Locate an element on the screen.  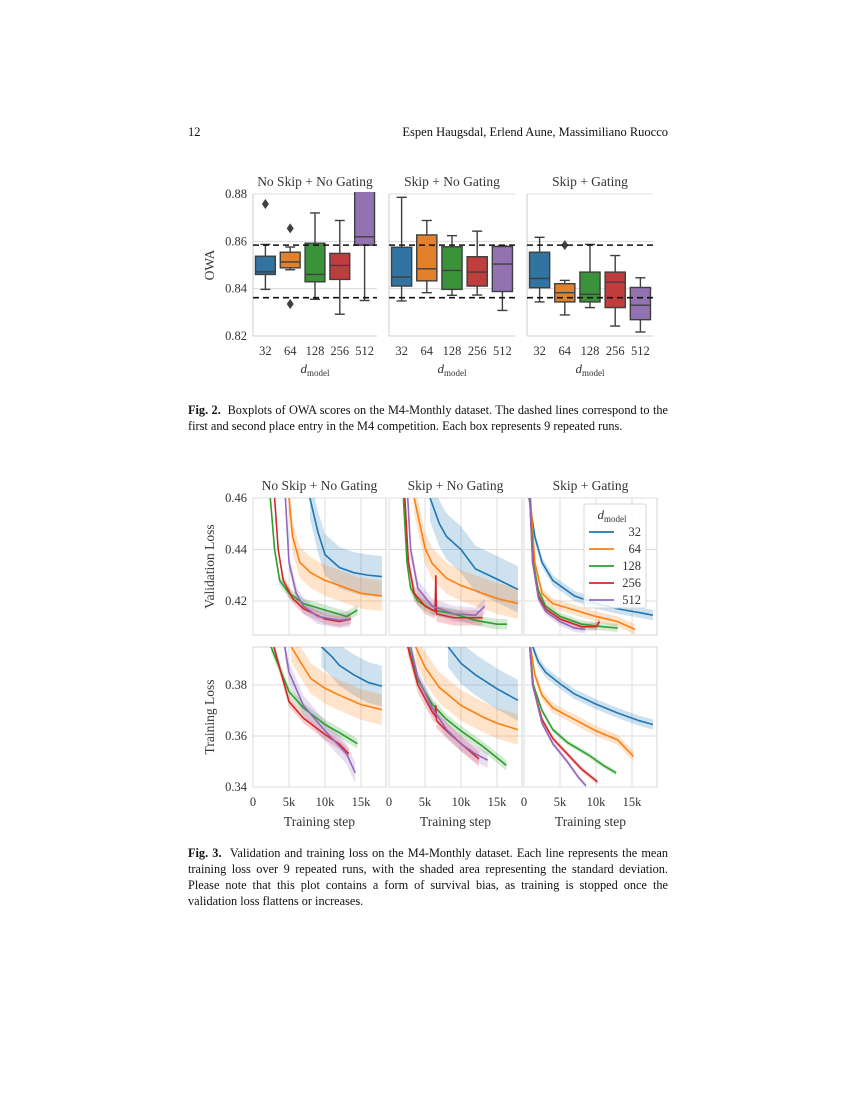
y-tick-label: 0.46 is located at coordinates (236, 498).